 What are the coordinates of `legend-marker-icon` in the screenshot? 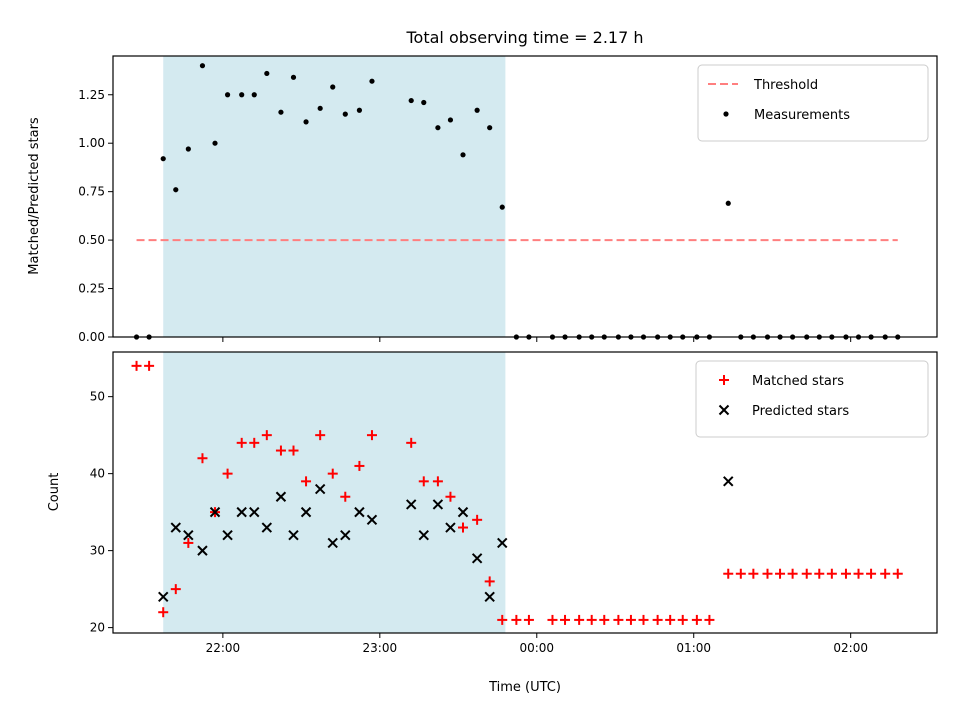 It's located at (724, 410).